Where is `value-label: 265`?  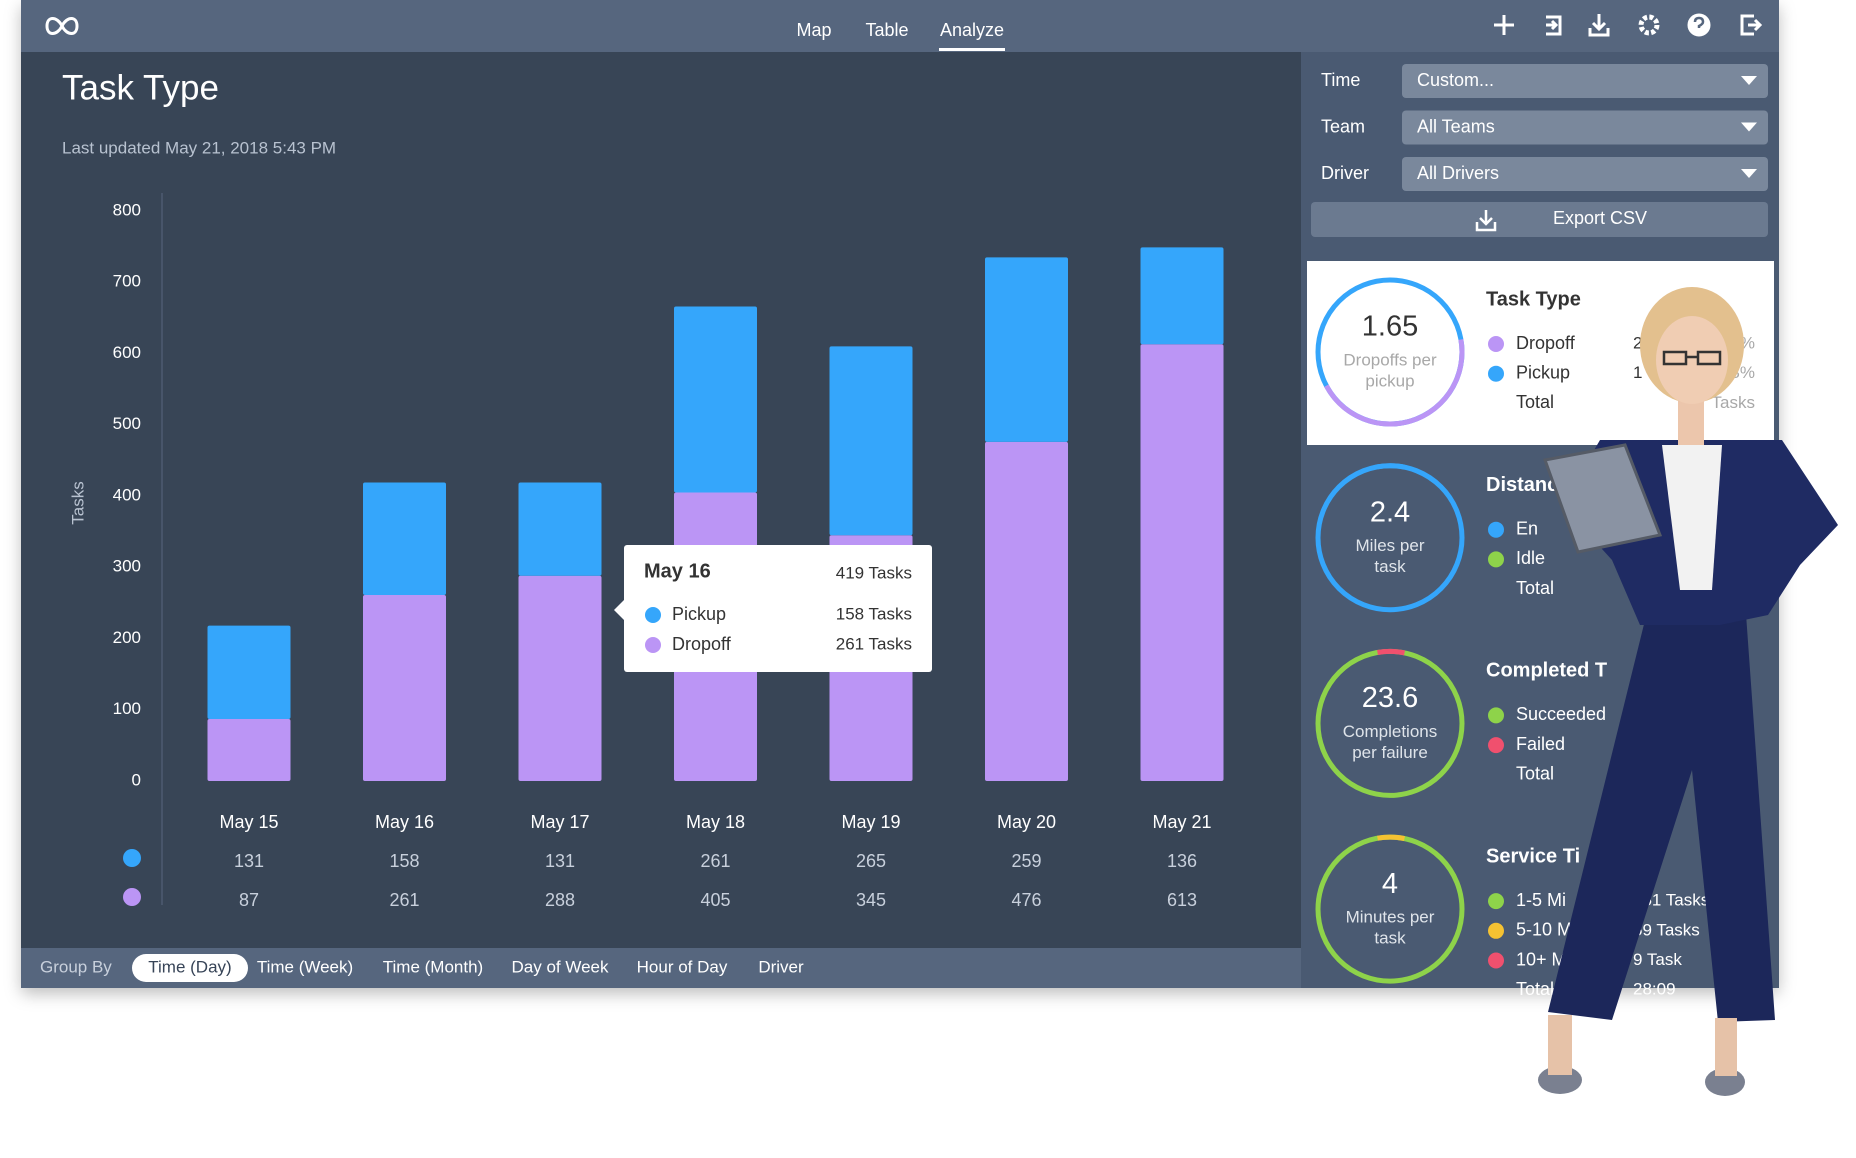 value-label: 265 is located at coordinates (871, 861).